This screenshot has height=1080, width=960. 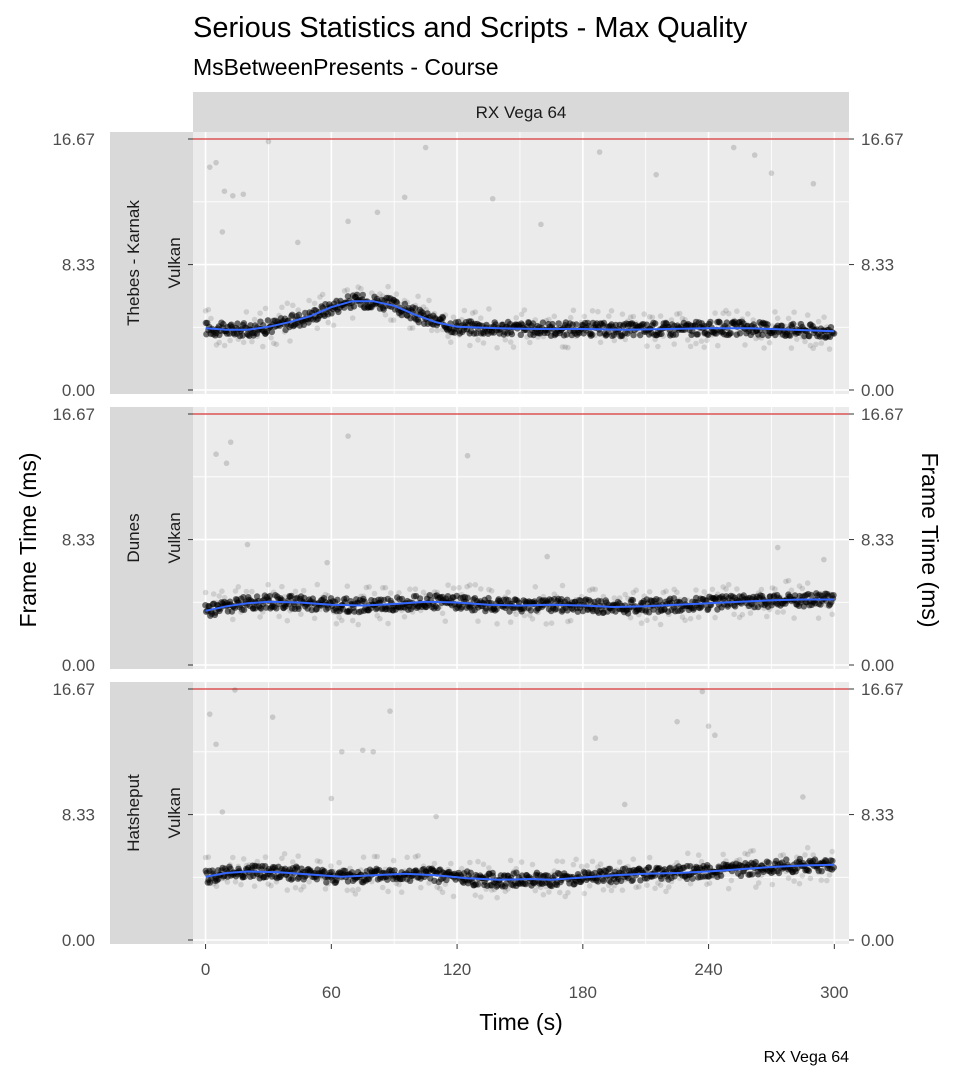 I want to click on y-tick-label-left: 0.00, so click(x=78, y=390).